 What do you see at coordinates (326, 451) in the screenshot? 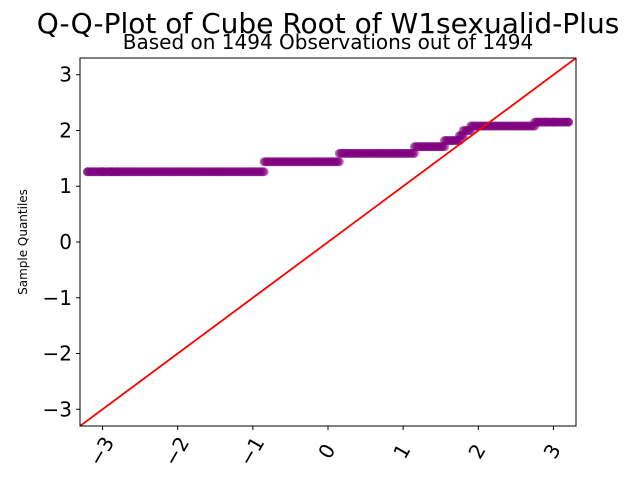
I see `x-tick-label: 0` at bounding box center [326, 451].